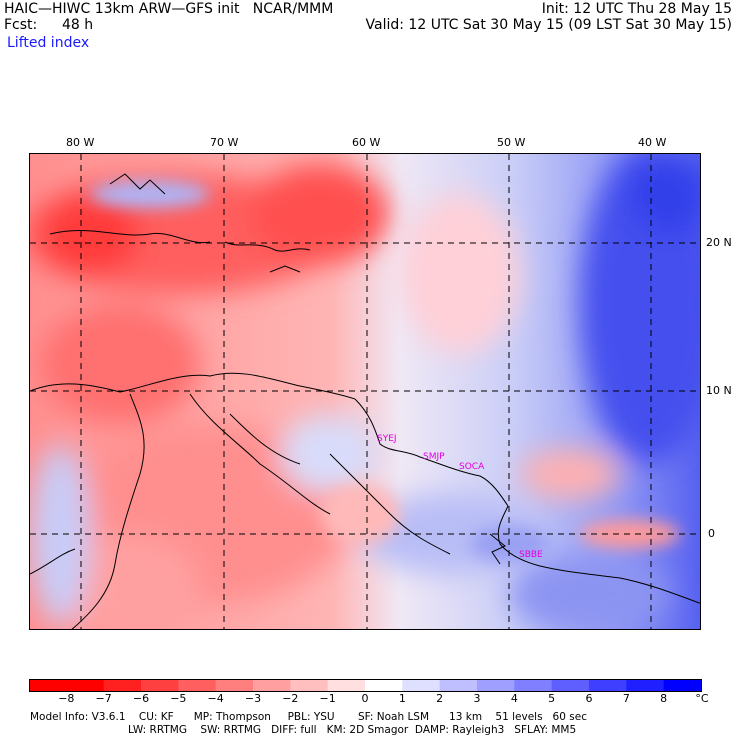  What do you see at coordinates (48, 43) in the screenshot?
I see `field-name: Lifted index` at bounding box center [48, 43].